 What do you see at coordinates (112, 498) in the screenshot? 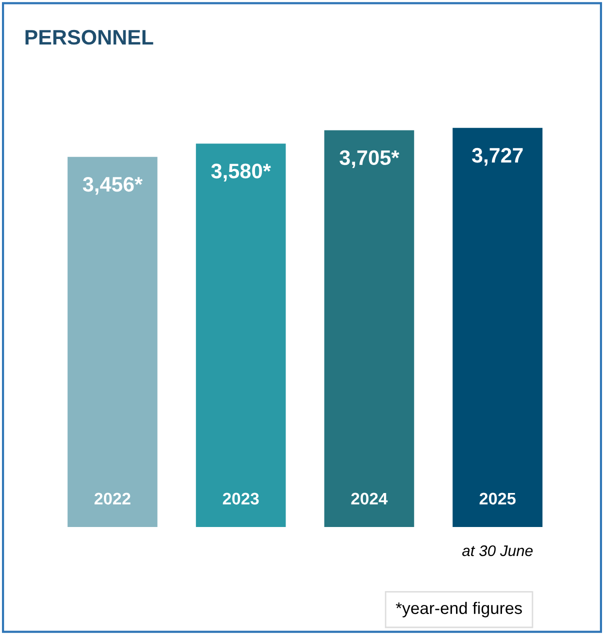
I see `x-tick-label: 2022` at bounding box center [112, 498].